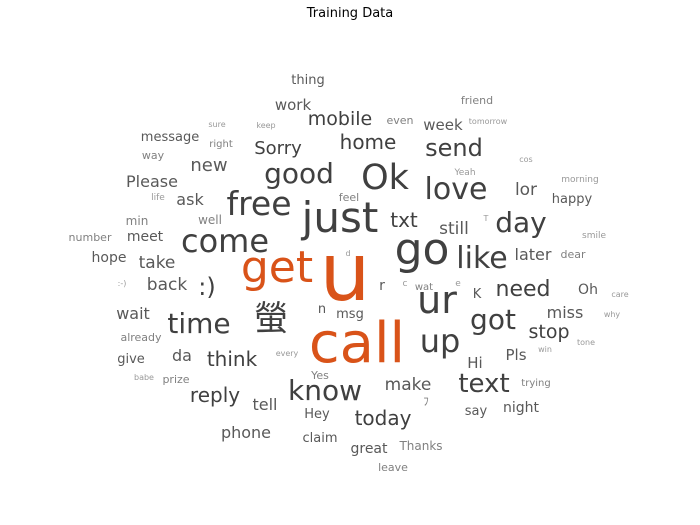 Image resolution: width=700 pixels, height=525 pixels. I want to click on word-28: stop, so click(548, 332).